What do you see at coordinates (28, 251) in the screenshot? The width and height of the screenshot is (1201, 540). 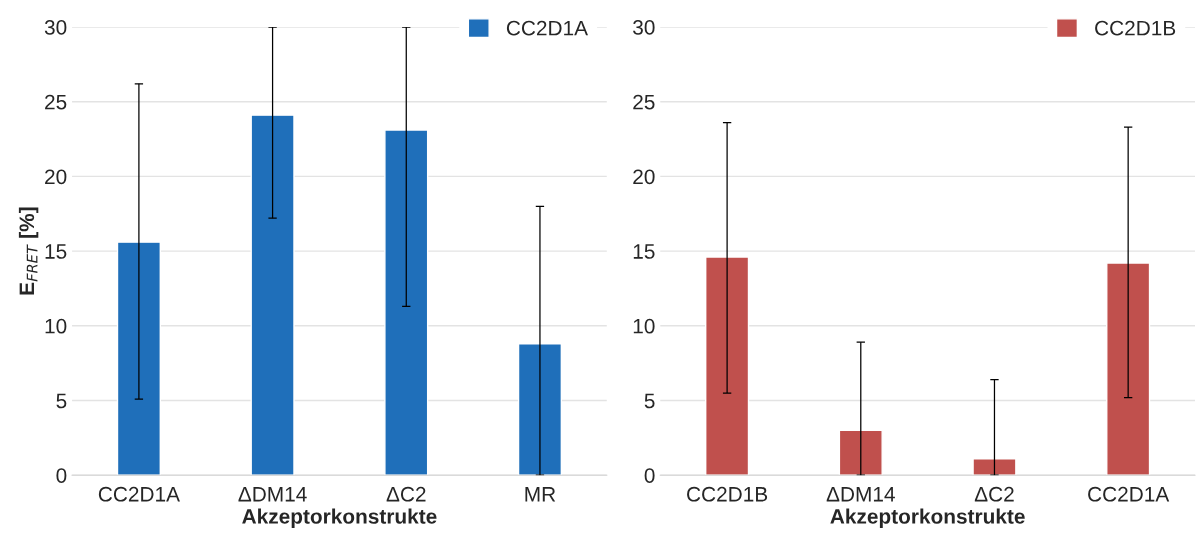 I see `y-axis-title: E$_{FRET}$ [%]` at bounding box center [28, 251].